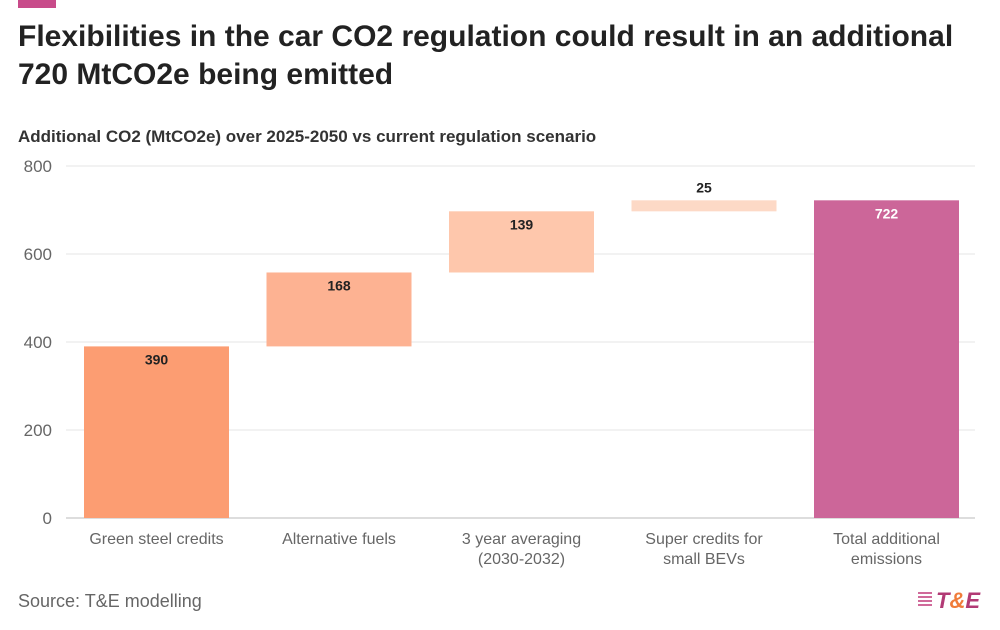 Image resolution: width=1000 pixels, height=630 pixels. What do you see at coordinates (37, 4) in the screenshot?
I see `brand-tag` at bounding box center [37, 4].